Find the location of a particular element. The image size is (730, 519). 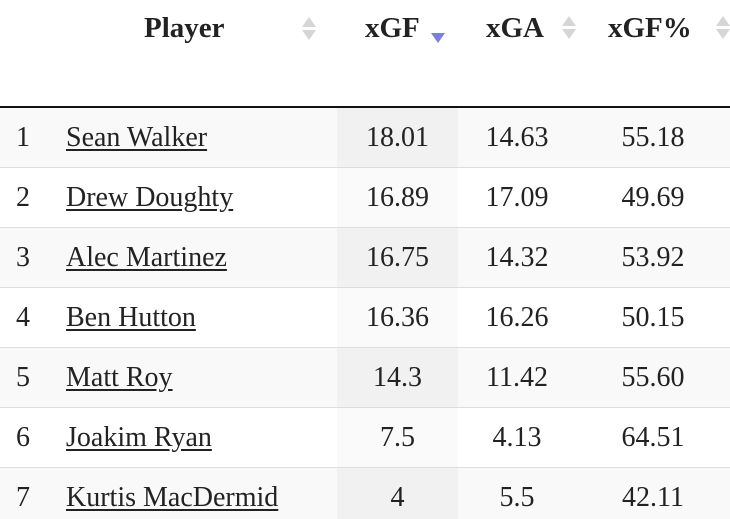

rank-cell: 7 is located at coordinates (29, 493).